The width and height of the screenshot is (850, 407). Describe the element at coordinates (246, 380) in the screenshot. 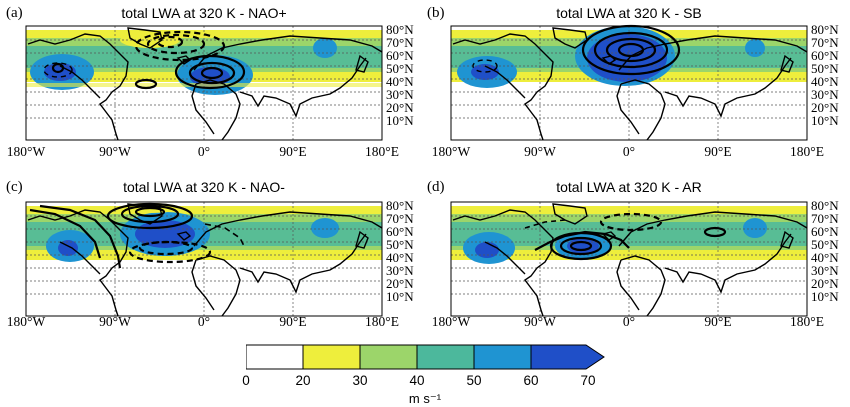

I see `colorbar-tick: 0` at that location.